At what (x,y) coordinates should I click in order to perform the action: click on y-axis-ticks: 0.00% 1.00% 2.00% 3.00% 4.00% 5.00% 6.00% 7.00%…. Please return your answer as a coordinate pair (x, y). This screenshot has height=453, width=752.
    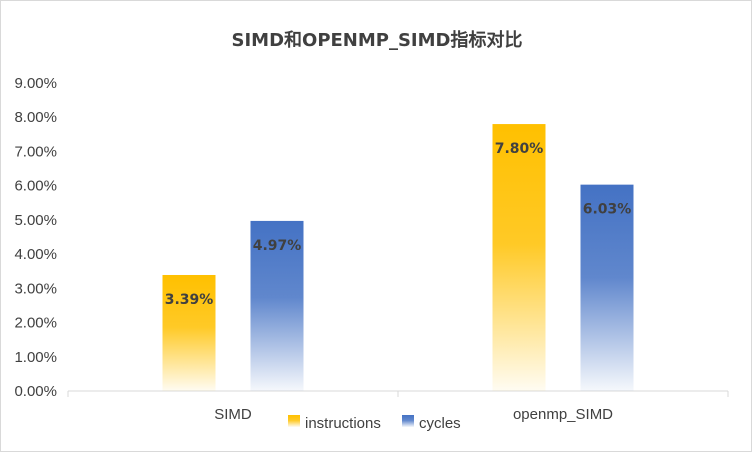
    Looking at the image, I should click on (35, 237).